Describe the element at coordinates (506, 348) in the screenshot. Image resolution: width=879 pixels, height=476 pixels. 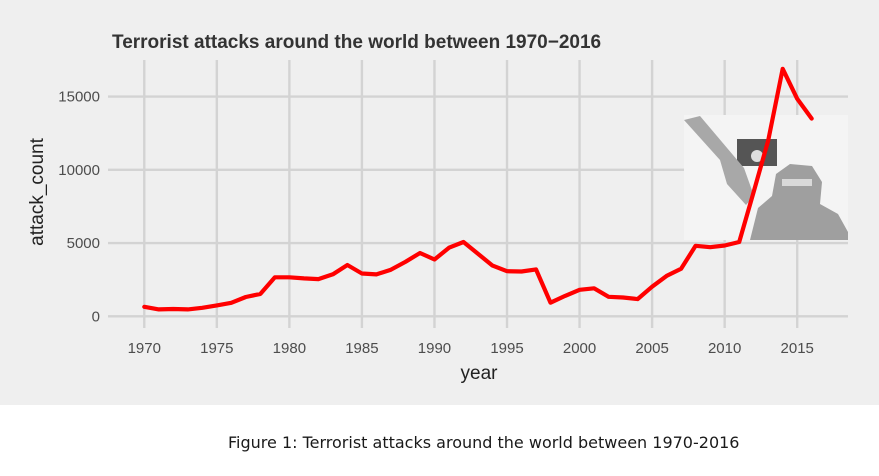
I see `x-tick-label: 1995` at that location.